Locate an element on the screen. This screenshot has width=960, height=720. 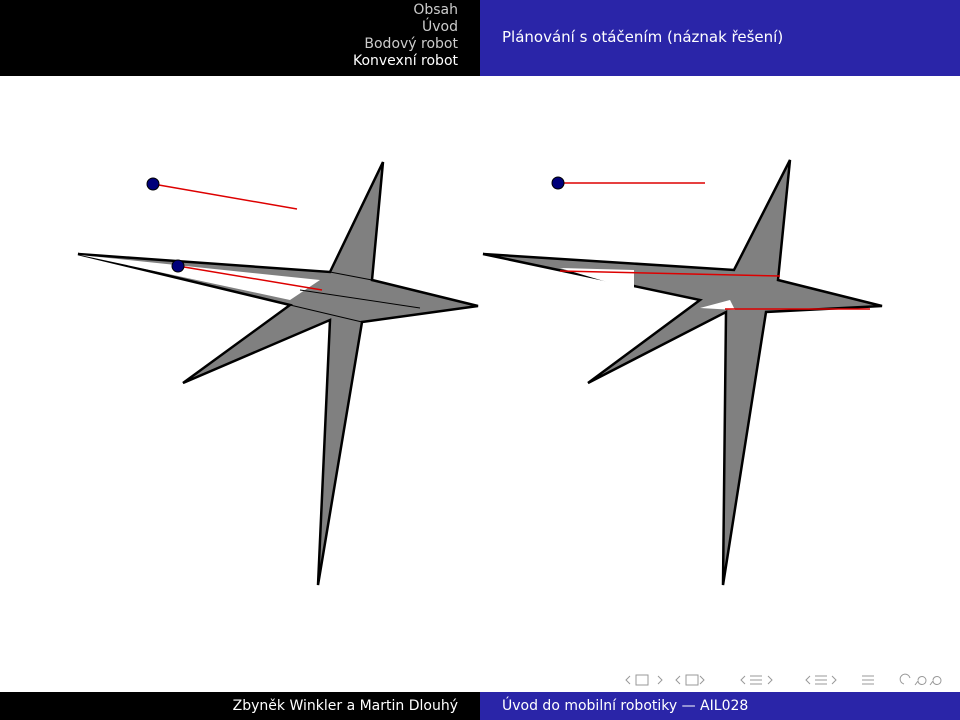
nav-item: Konvexní robot is located at coordinates (405, 61).